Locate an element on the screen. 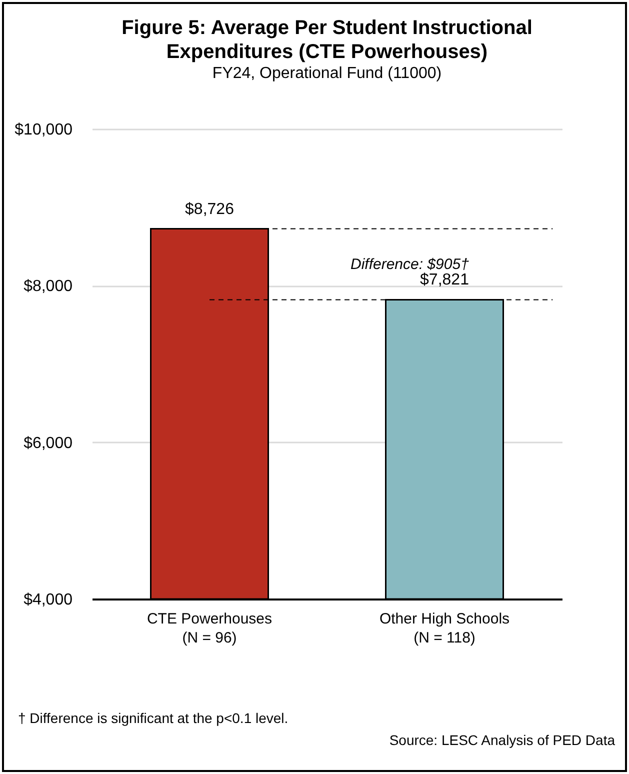 Image resolution: width=629 pixels, height=774 pixels. annotation: Difference: $905† is located at coordinates (410, 265).